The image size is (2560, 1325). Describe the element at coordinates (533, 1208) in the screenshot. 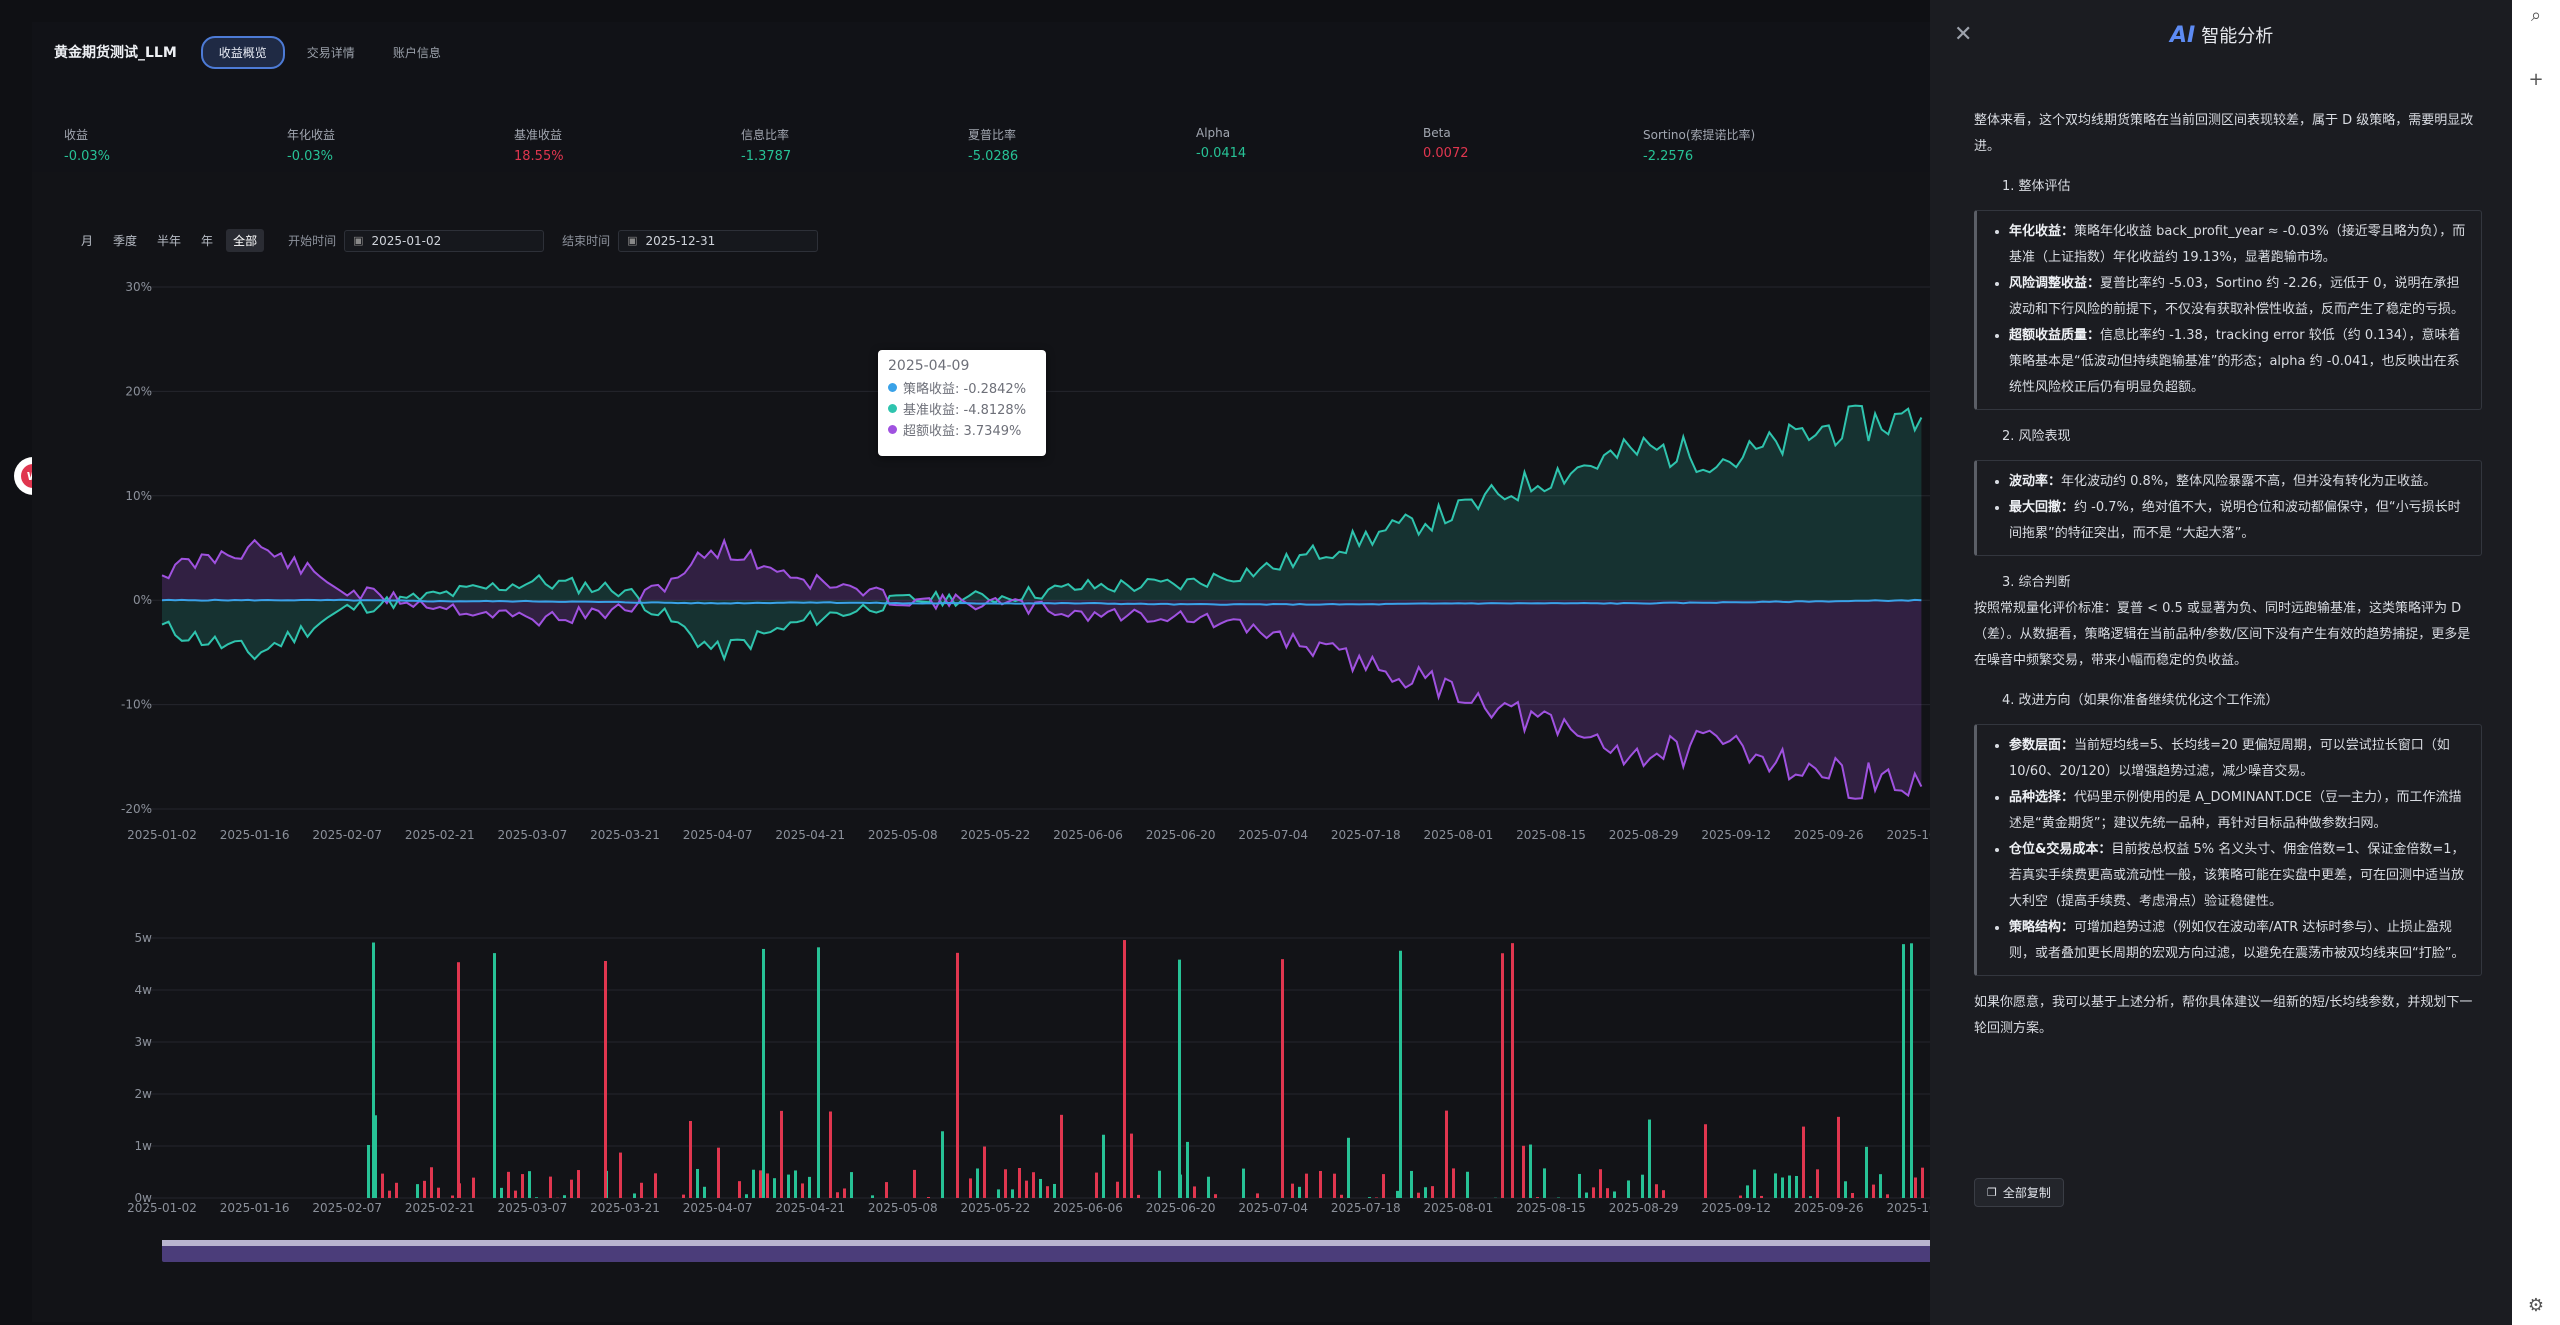

I see `x-tick-label: 2025-03-07` at that location.